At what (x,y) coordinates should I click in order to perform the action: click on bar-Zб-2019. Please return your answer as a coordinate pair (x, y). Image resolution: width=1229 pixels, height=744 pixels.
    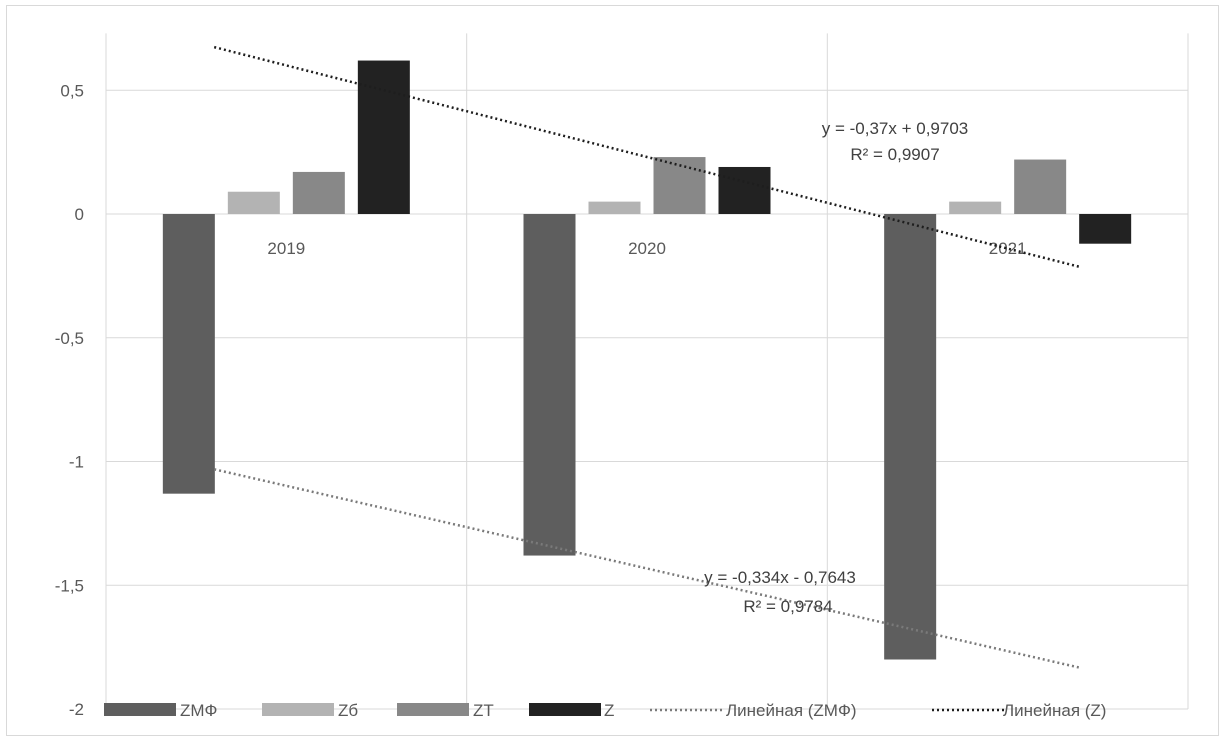
    Looking at the image, I should click on (253, 202).